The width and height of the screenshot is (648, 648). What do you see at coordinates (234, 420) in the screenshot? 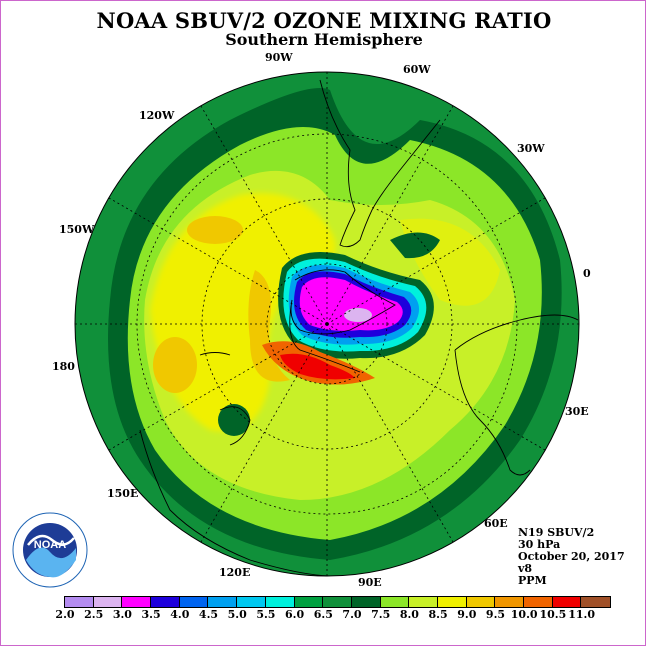
I see `field-7-0-blob` at bounding box center [234, 420].